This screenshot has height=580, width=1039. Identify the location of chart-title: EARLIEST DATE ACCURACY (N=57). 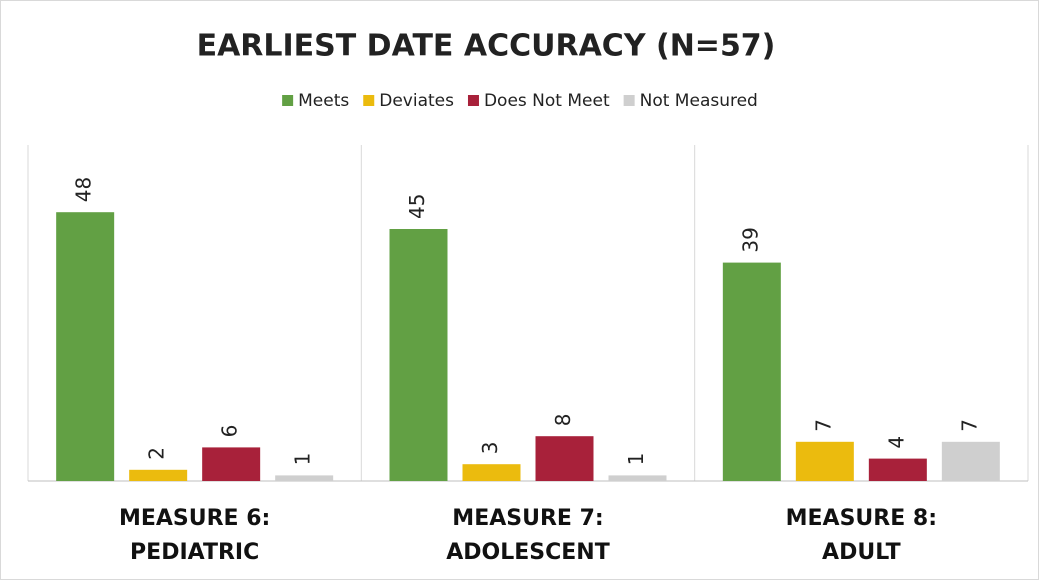
(486, 46).